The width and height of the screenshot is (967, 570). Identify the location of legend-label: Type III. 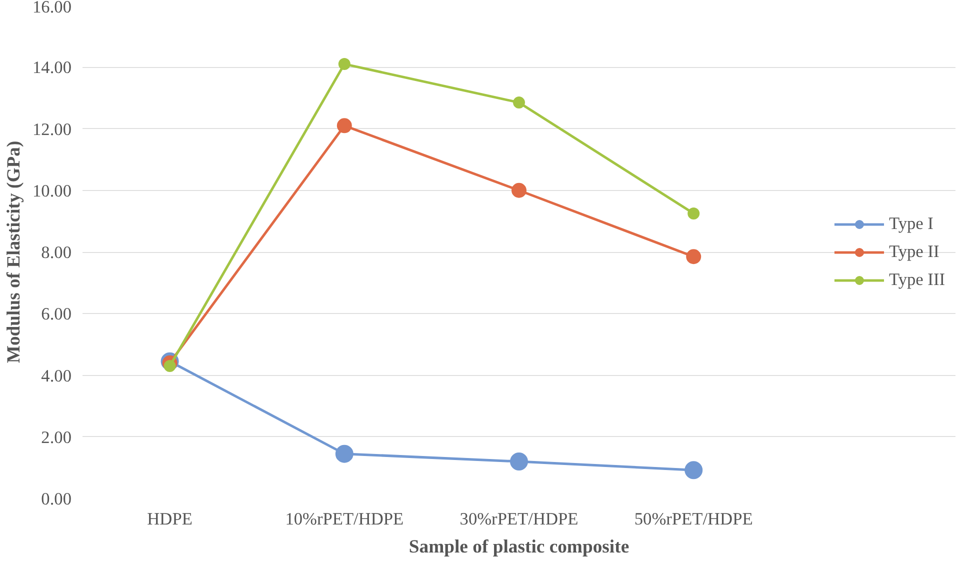
(916, 280).